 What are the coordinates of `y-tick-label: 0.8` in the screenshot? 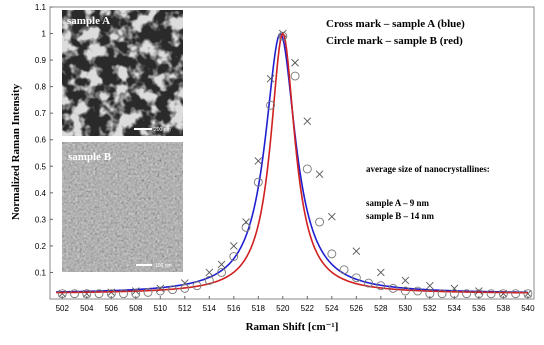 It's located at (41, 87).